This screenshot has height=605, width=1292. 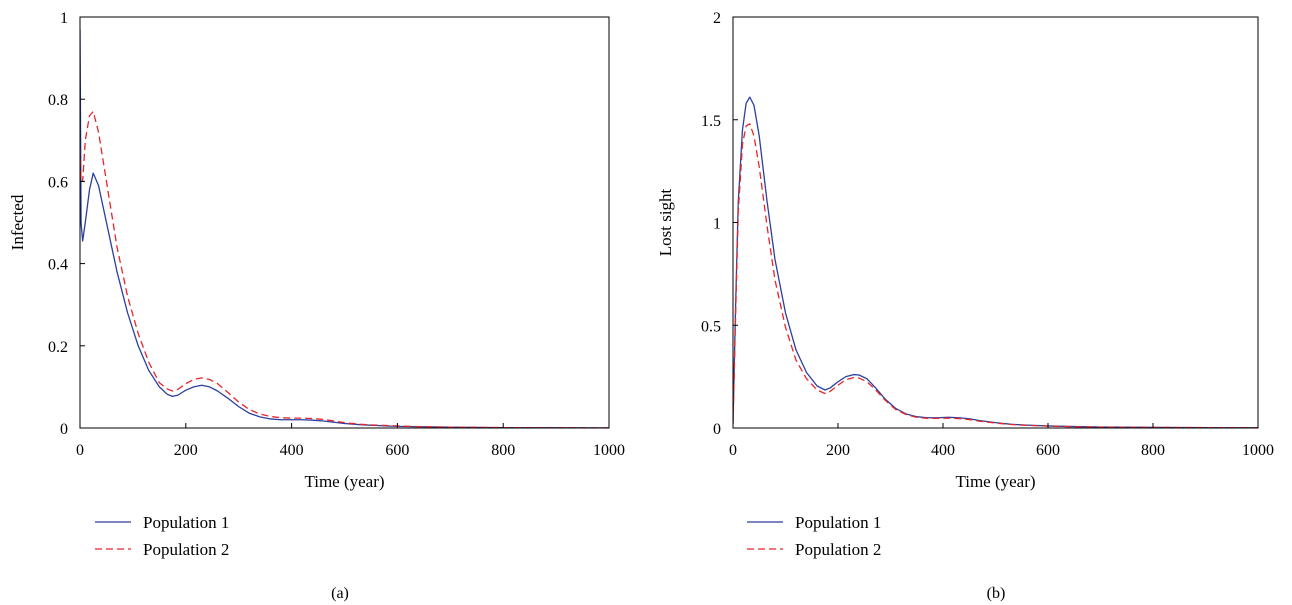 What do you see at coordinates (838, 549) in the screenshot?
I see `panel-b-legend-label-2: Population 2` at bounding box center [838, 549].